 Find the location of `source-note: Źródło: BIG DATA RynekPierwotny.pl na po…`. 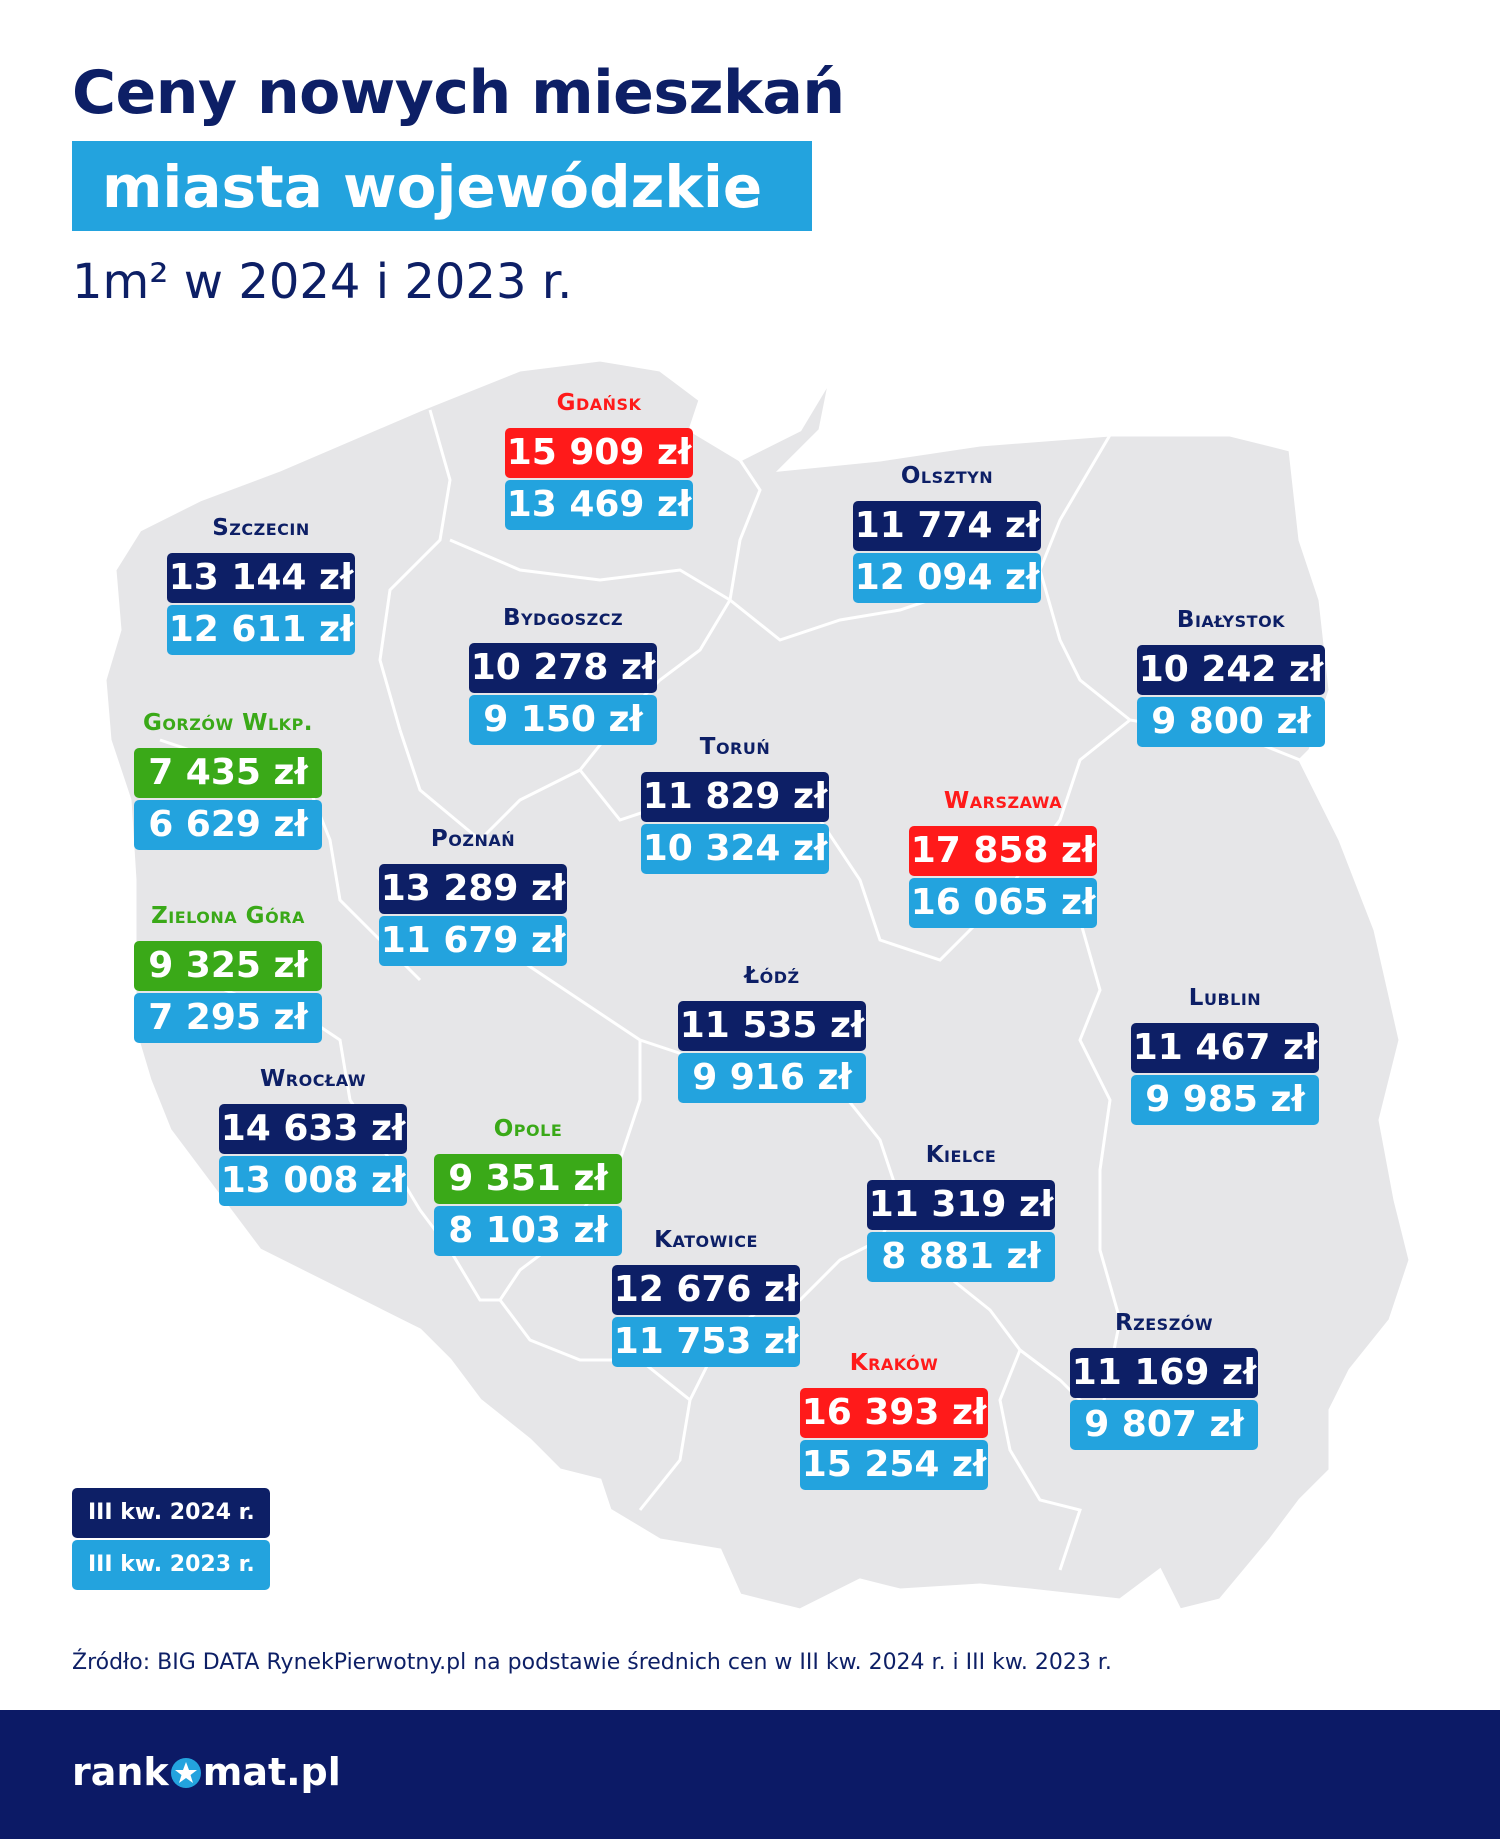

source-note: Źródło: BIG DATA RynekPierwotny.pl na po… is located at coordinates (592, 1662).